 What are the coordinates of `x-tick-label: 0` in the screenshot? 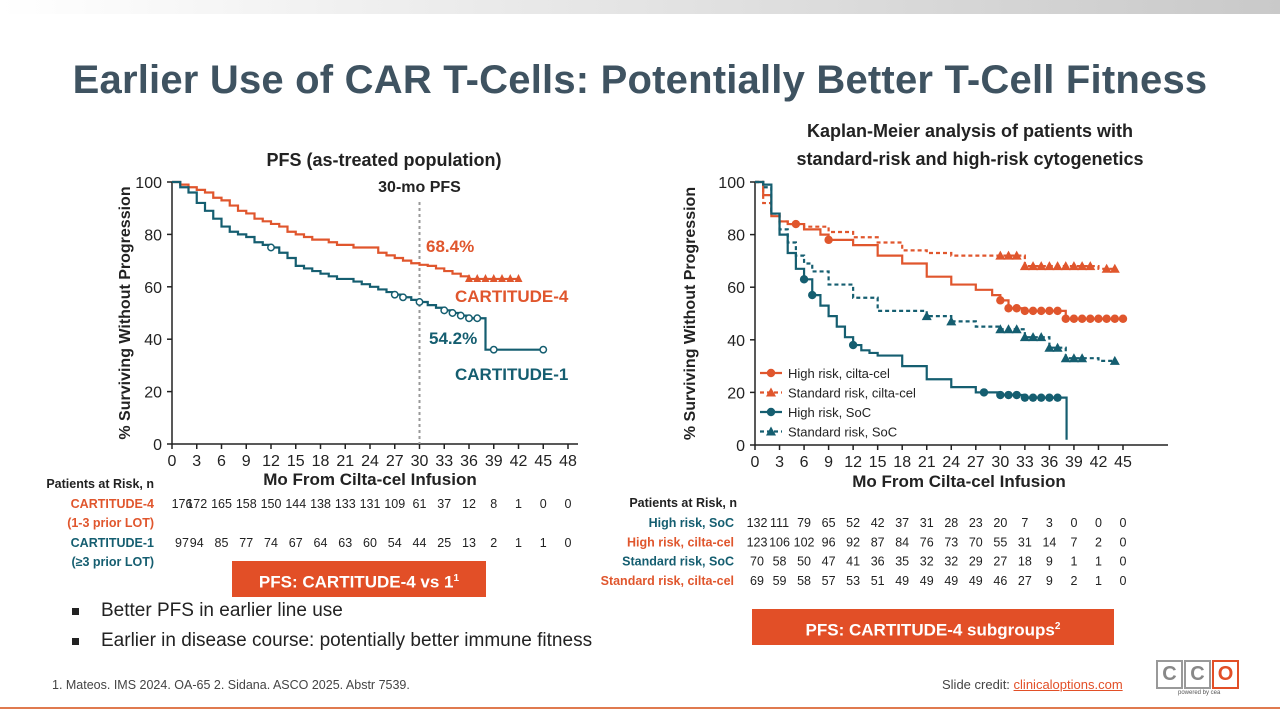 It's located at (172, 461).